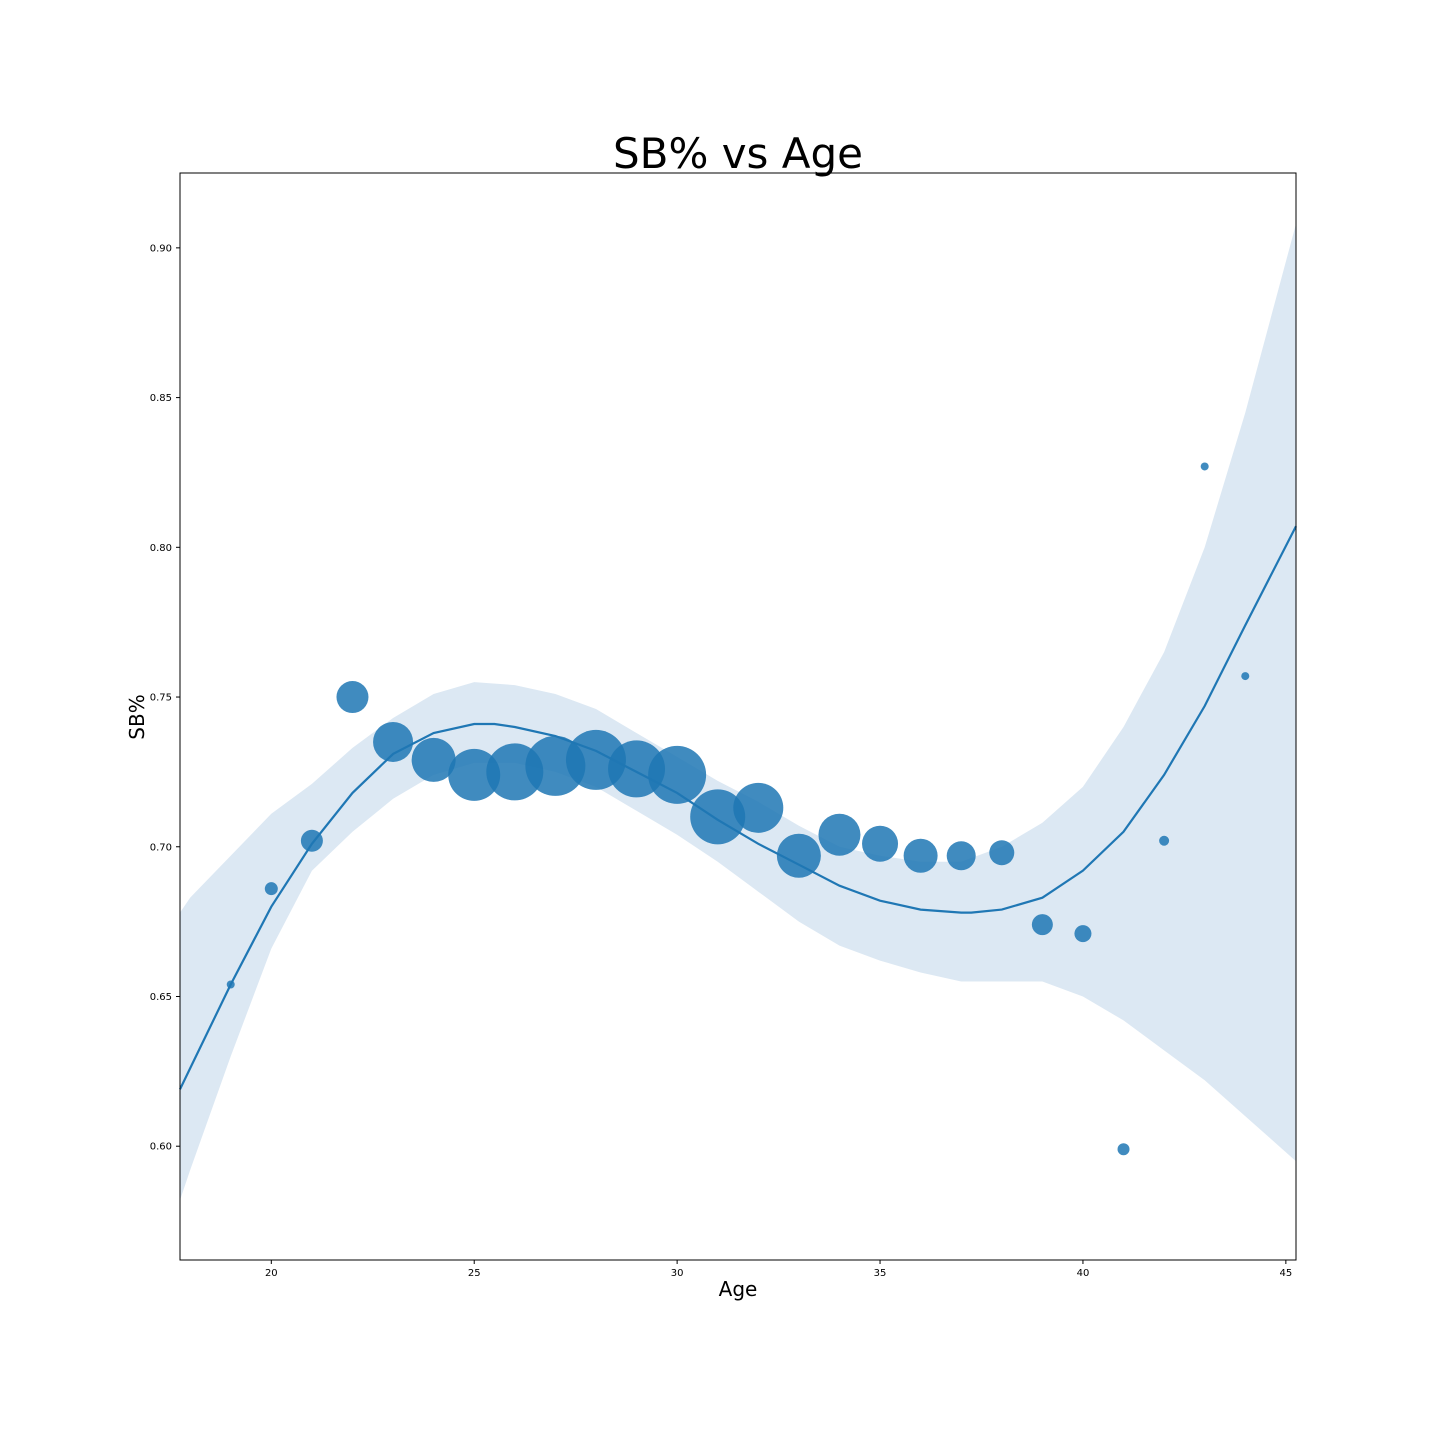 The image size is (1440, 1440). What do you see at coordinates (161, 847) in the screenshot?
I see `y-tick-label: 0.70` at bounding box center [161, 847].